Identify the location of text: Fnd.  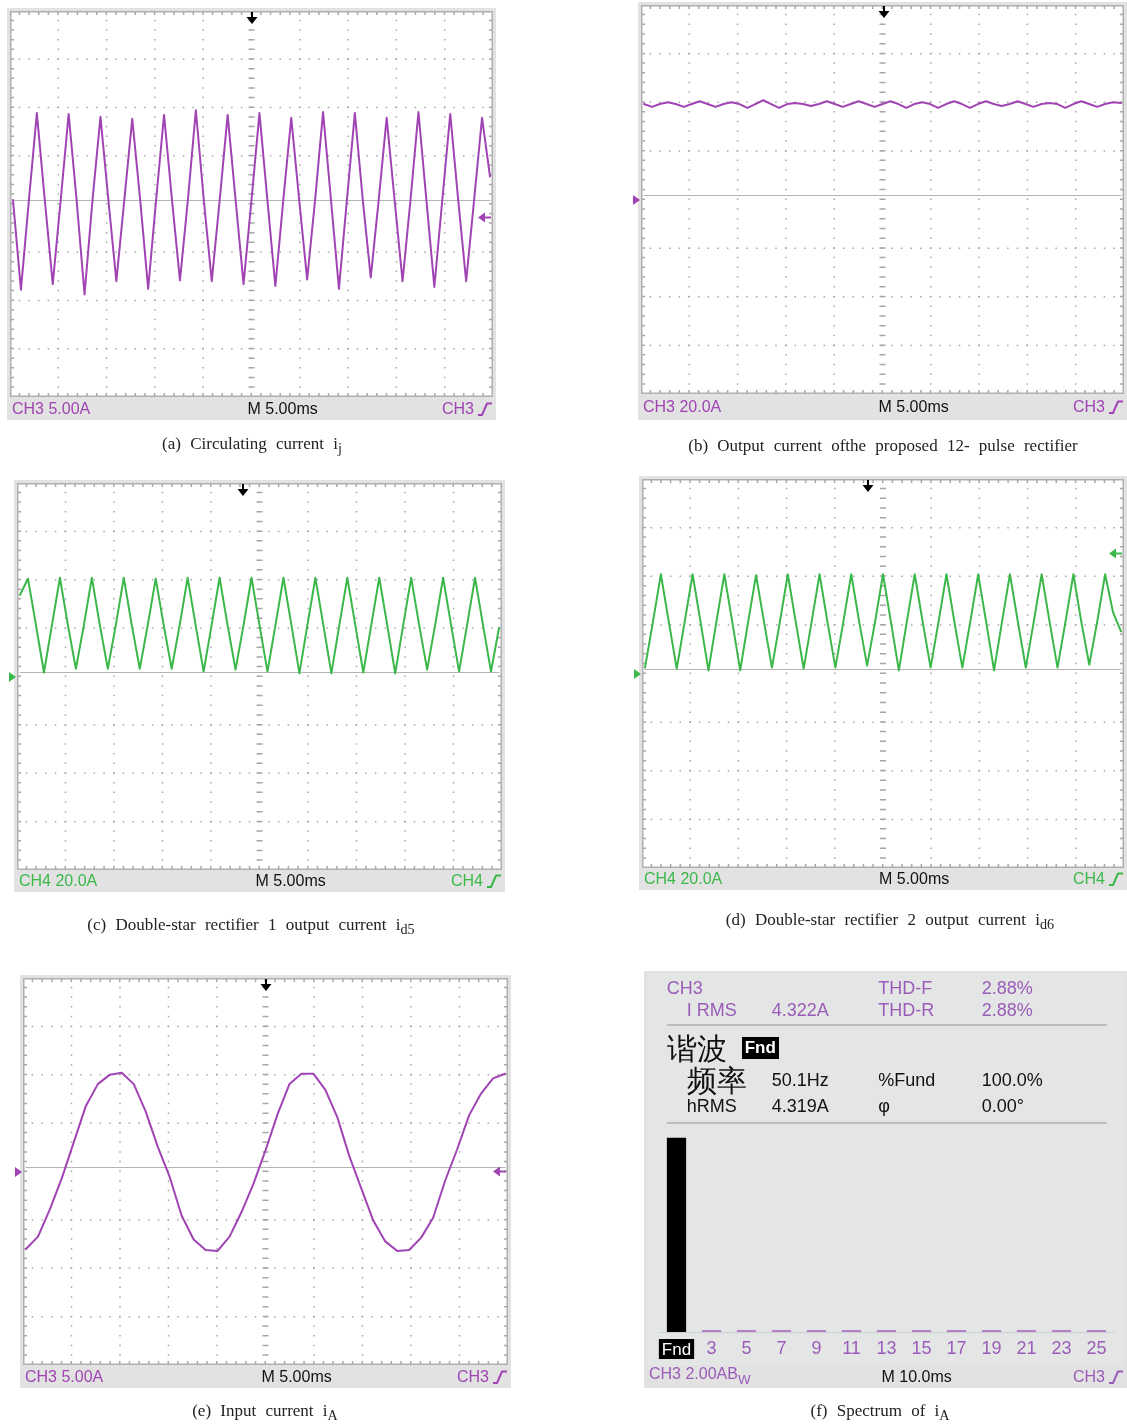
(760, 1048).